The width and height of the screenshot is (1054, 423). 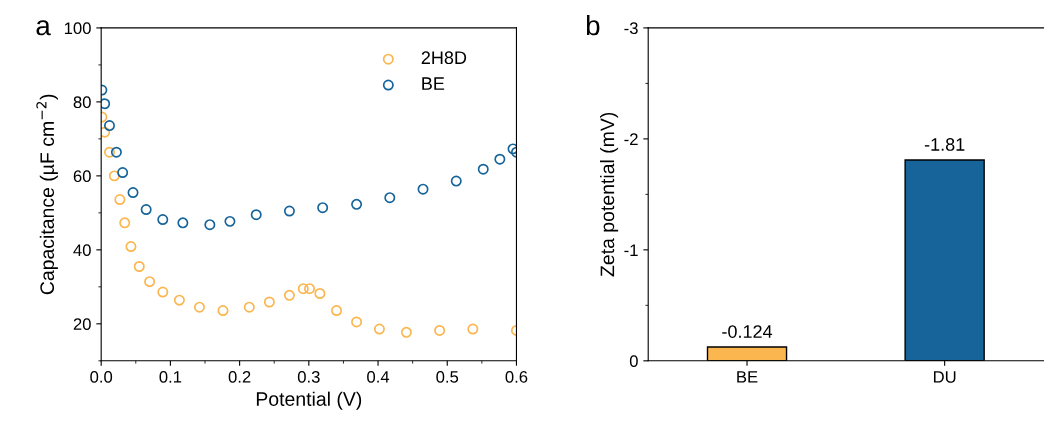 What do you see at coordinates (631, 28) in the screenshot?
I see `y-tick-label: -3` at bounding box center [631, 28].